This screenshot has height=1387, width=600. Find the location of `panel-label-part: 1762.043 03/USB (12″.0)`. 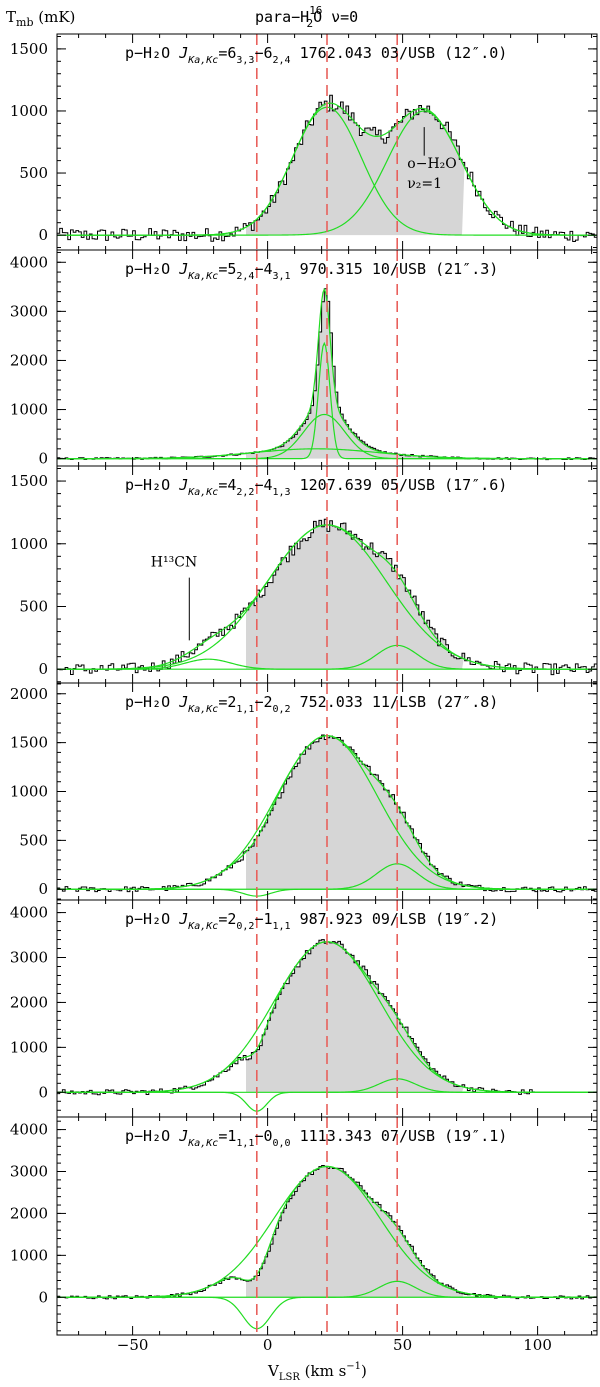

panel-label-part: 1762.043 03/USB (12″.0) is located at coordinates (399, 53).